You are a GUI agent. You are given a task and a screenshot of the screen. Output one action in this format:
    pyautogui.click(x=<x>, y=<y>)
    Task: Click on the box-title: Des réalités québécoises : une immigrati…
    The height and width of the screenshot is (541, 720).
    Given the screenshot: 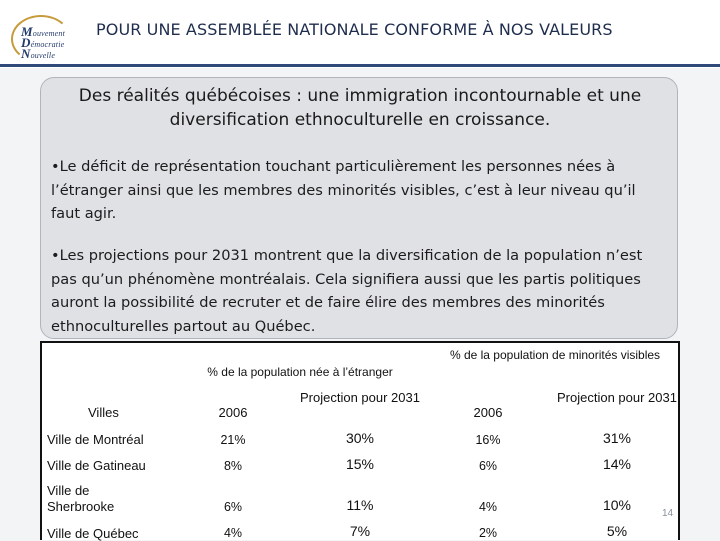 What is the action you would take?
    pyautogui.click(x=360, y=108)
    